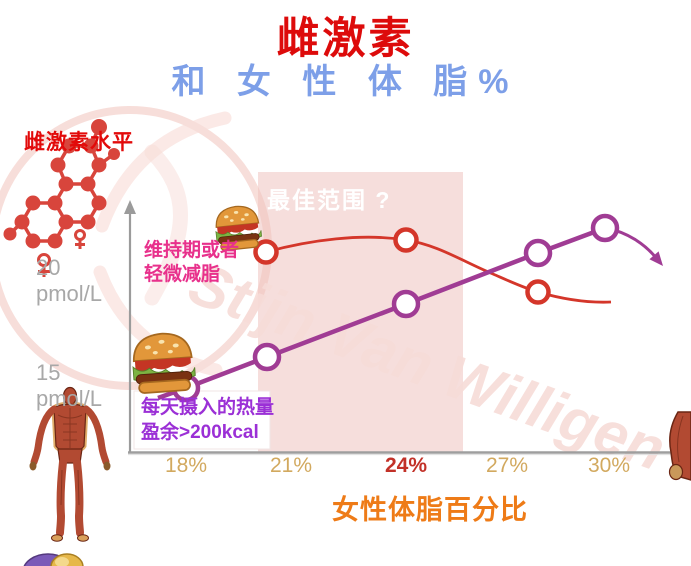  I want to click on x-tick-18: 18%, so click(186, 465).